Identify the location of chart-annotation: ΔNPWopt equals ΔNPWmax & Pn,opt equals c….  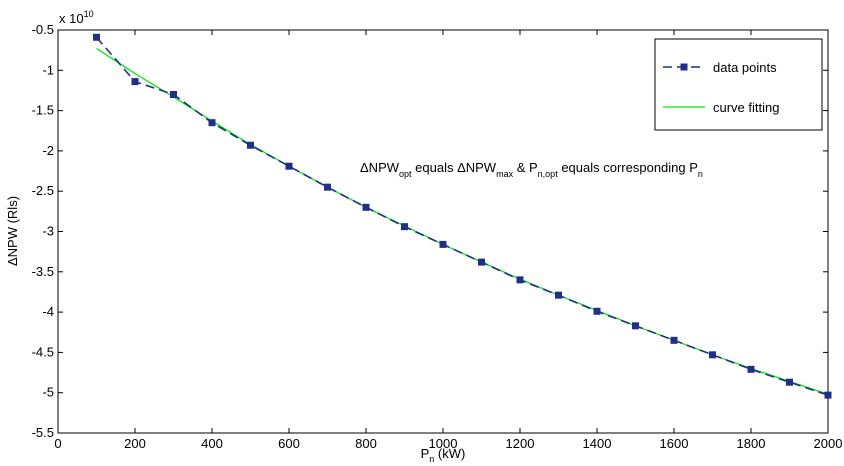
(531, 169).